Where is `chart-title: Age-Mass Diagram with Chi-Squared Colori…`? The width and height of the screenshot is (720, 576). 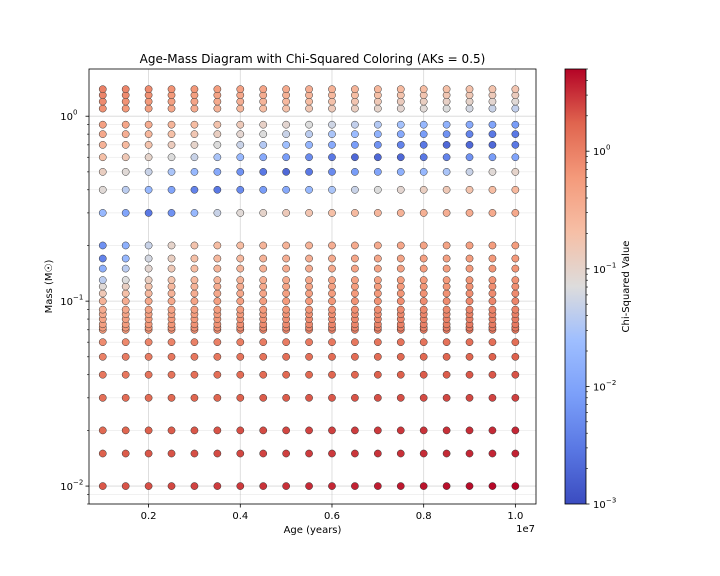 chart-title: Age-Mass Diagram with Chi-Squared Colori… is located at coordinates (313, 59).